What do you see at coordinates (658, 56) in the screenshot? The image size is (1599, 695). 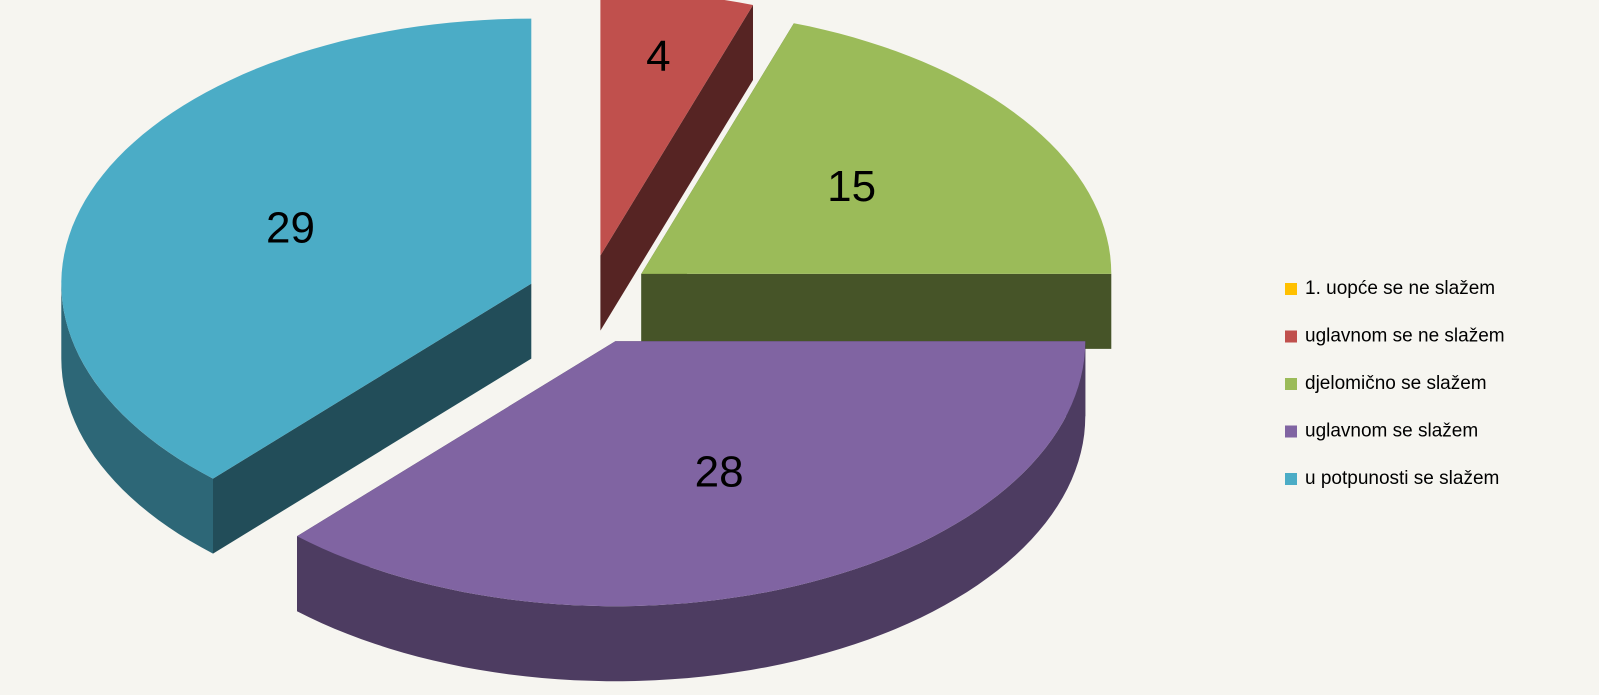 I see `data-label: 4` at bounding box center [658, 56].